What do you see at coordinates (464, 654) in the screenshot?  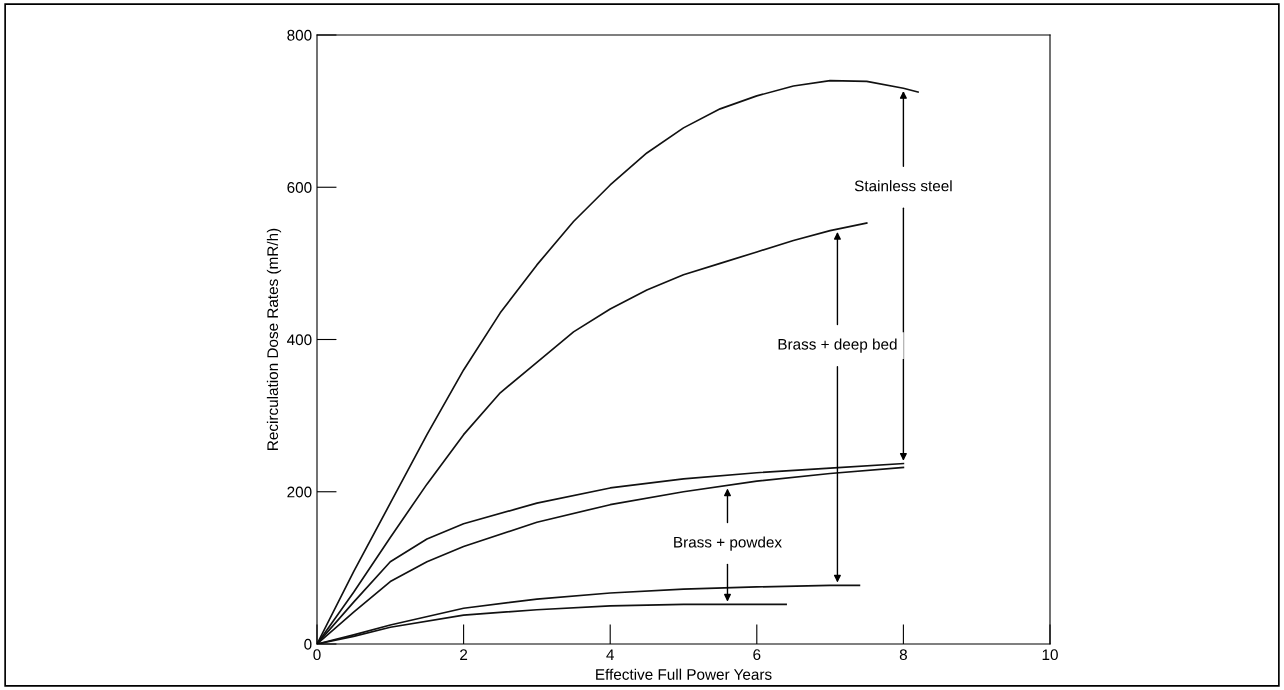 I see `x-tick-label: 2` at bounding box center [464, 654].